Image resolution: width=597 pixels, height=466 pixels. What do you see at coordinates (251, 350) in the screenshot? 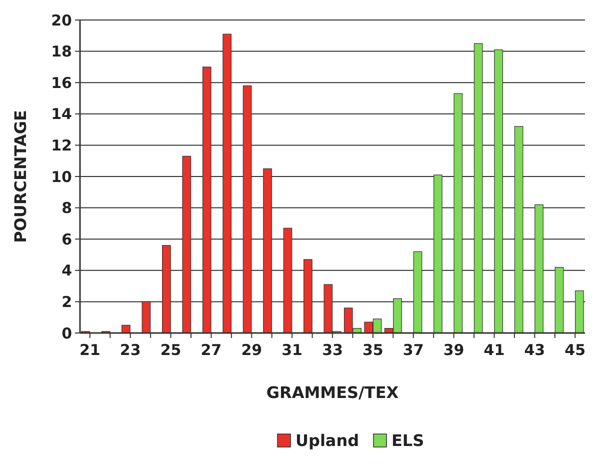
I see `x-tick-label: 29` at bounding box center [251, 350].